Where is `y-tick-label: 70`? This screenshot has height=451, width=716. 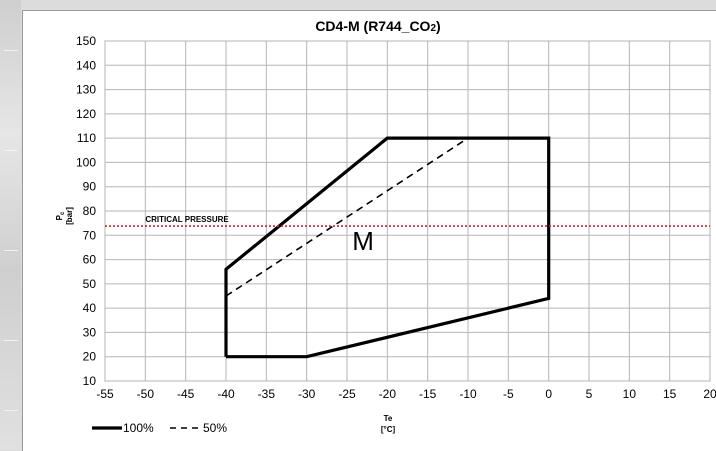 y-tick-label: 70 is located at coordinates (90, 235).